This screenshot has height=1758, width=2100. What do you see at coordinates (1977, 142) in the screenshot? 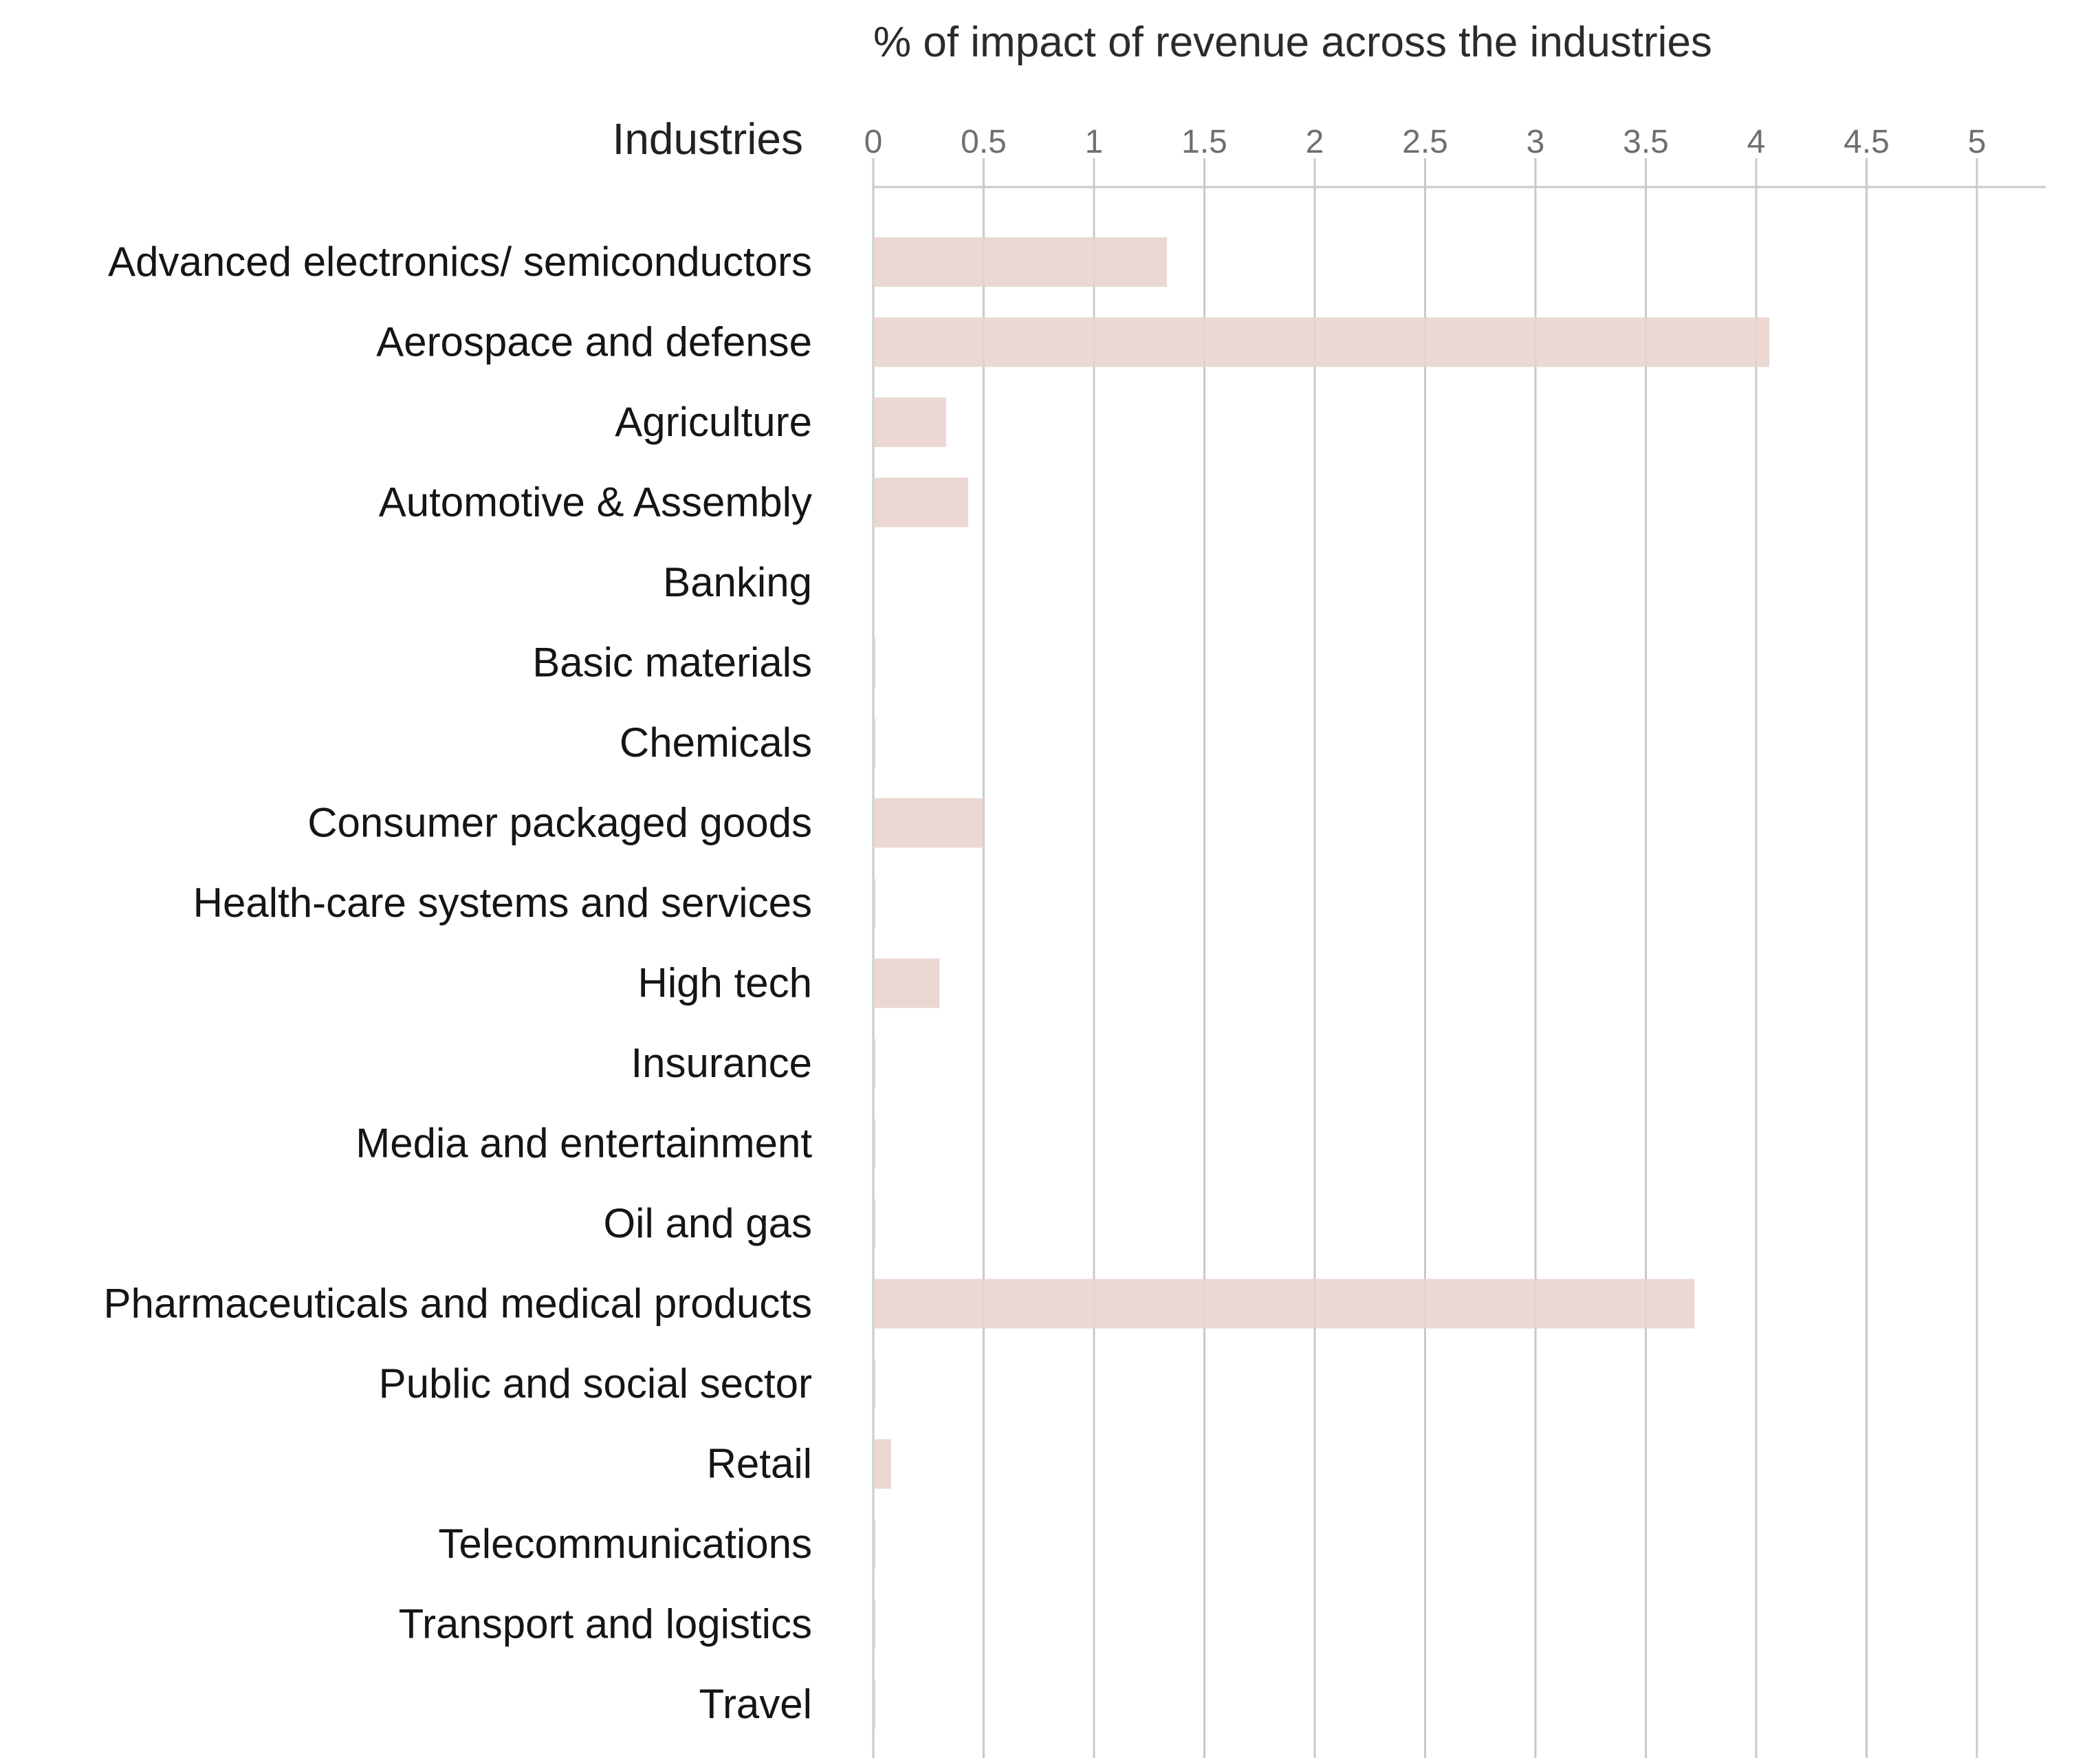
I see `x-tick-label: 5` at bounding box center [1977, 142].